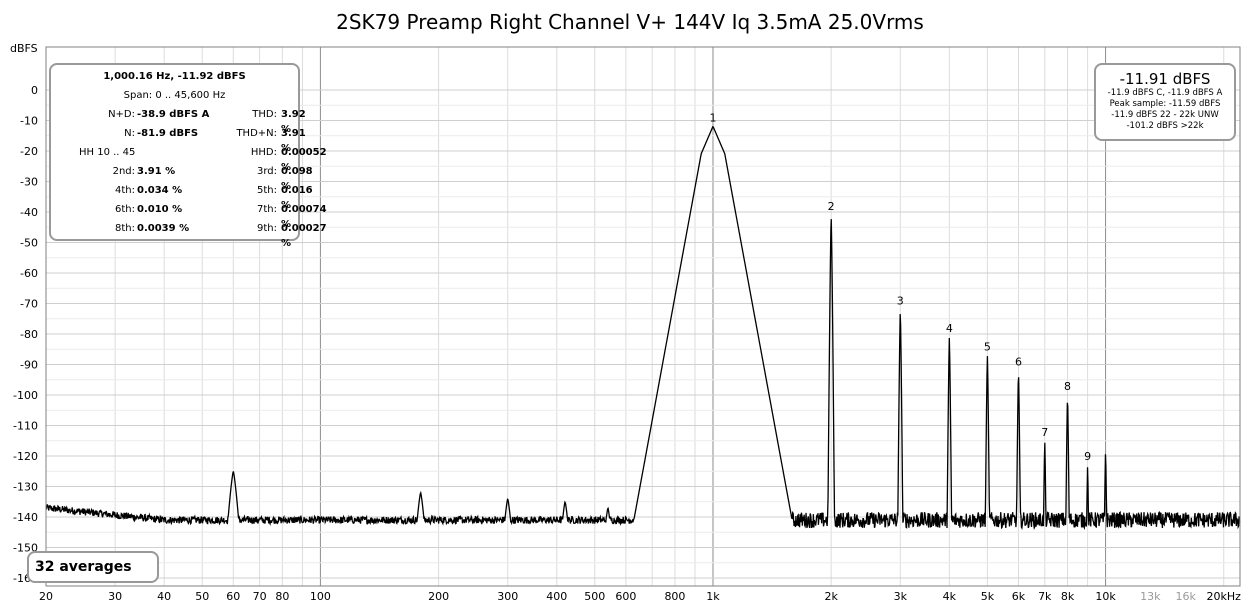 The image size is (1260, 609). Describe the element at coordinates (1018, 362) in the screenshot. I see `harmonic-label: 6` at that location.